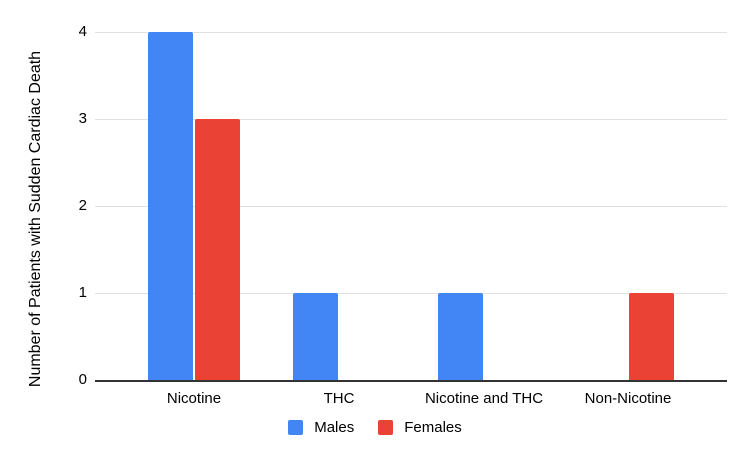 The height and width of the screenshot is (464, 750). What do you see at coordinates (82, 379) in the screenshot?
I see `y-tick-label: 0` at bounding box center [82, 379].